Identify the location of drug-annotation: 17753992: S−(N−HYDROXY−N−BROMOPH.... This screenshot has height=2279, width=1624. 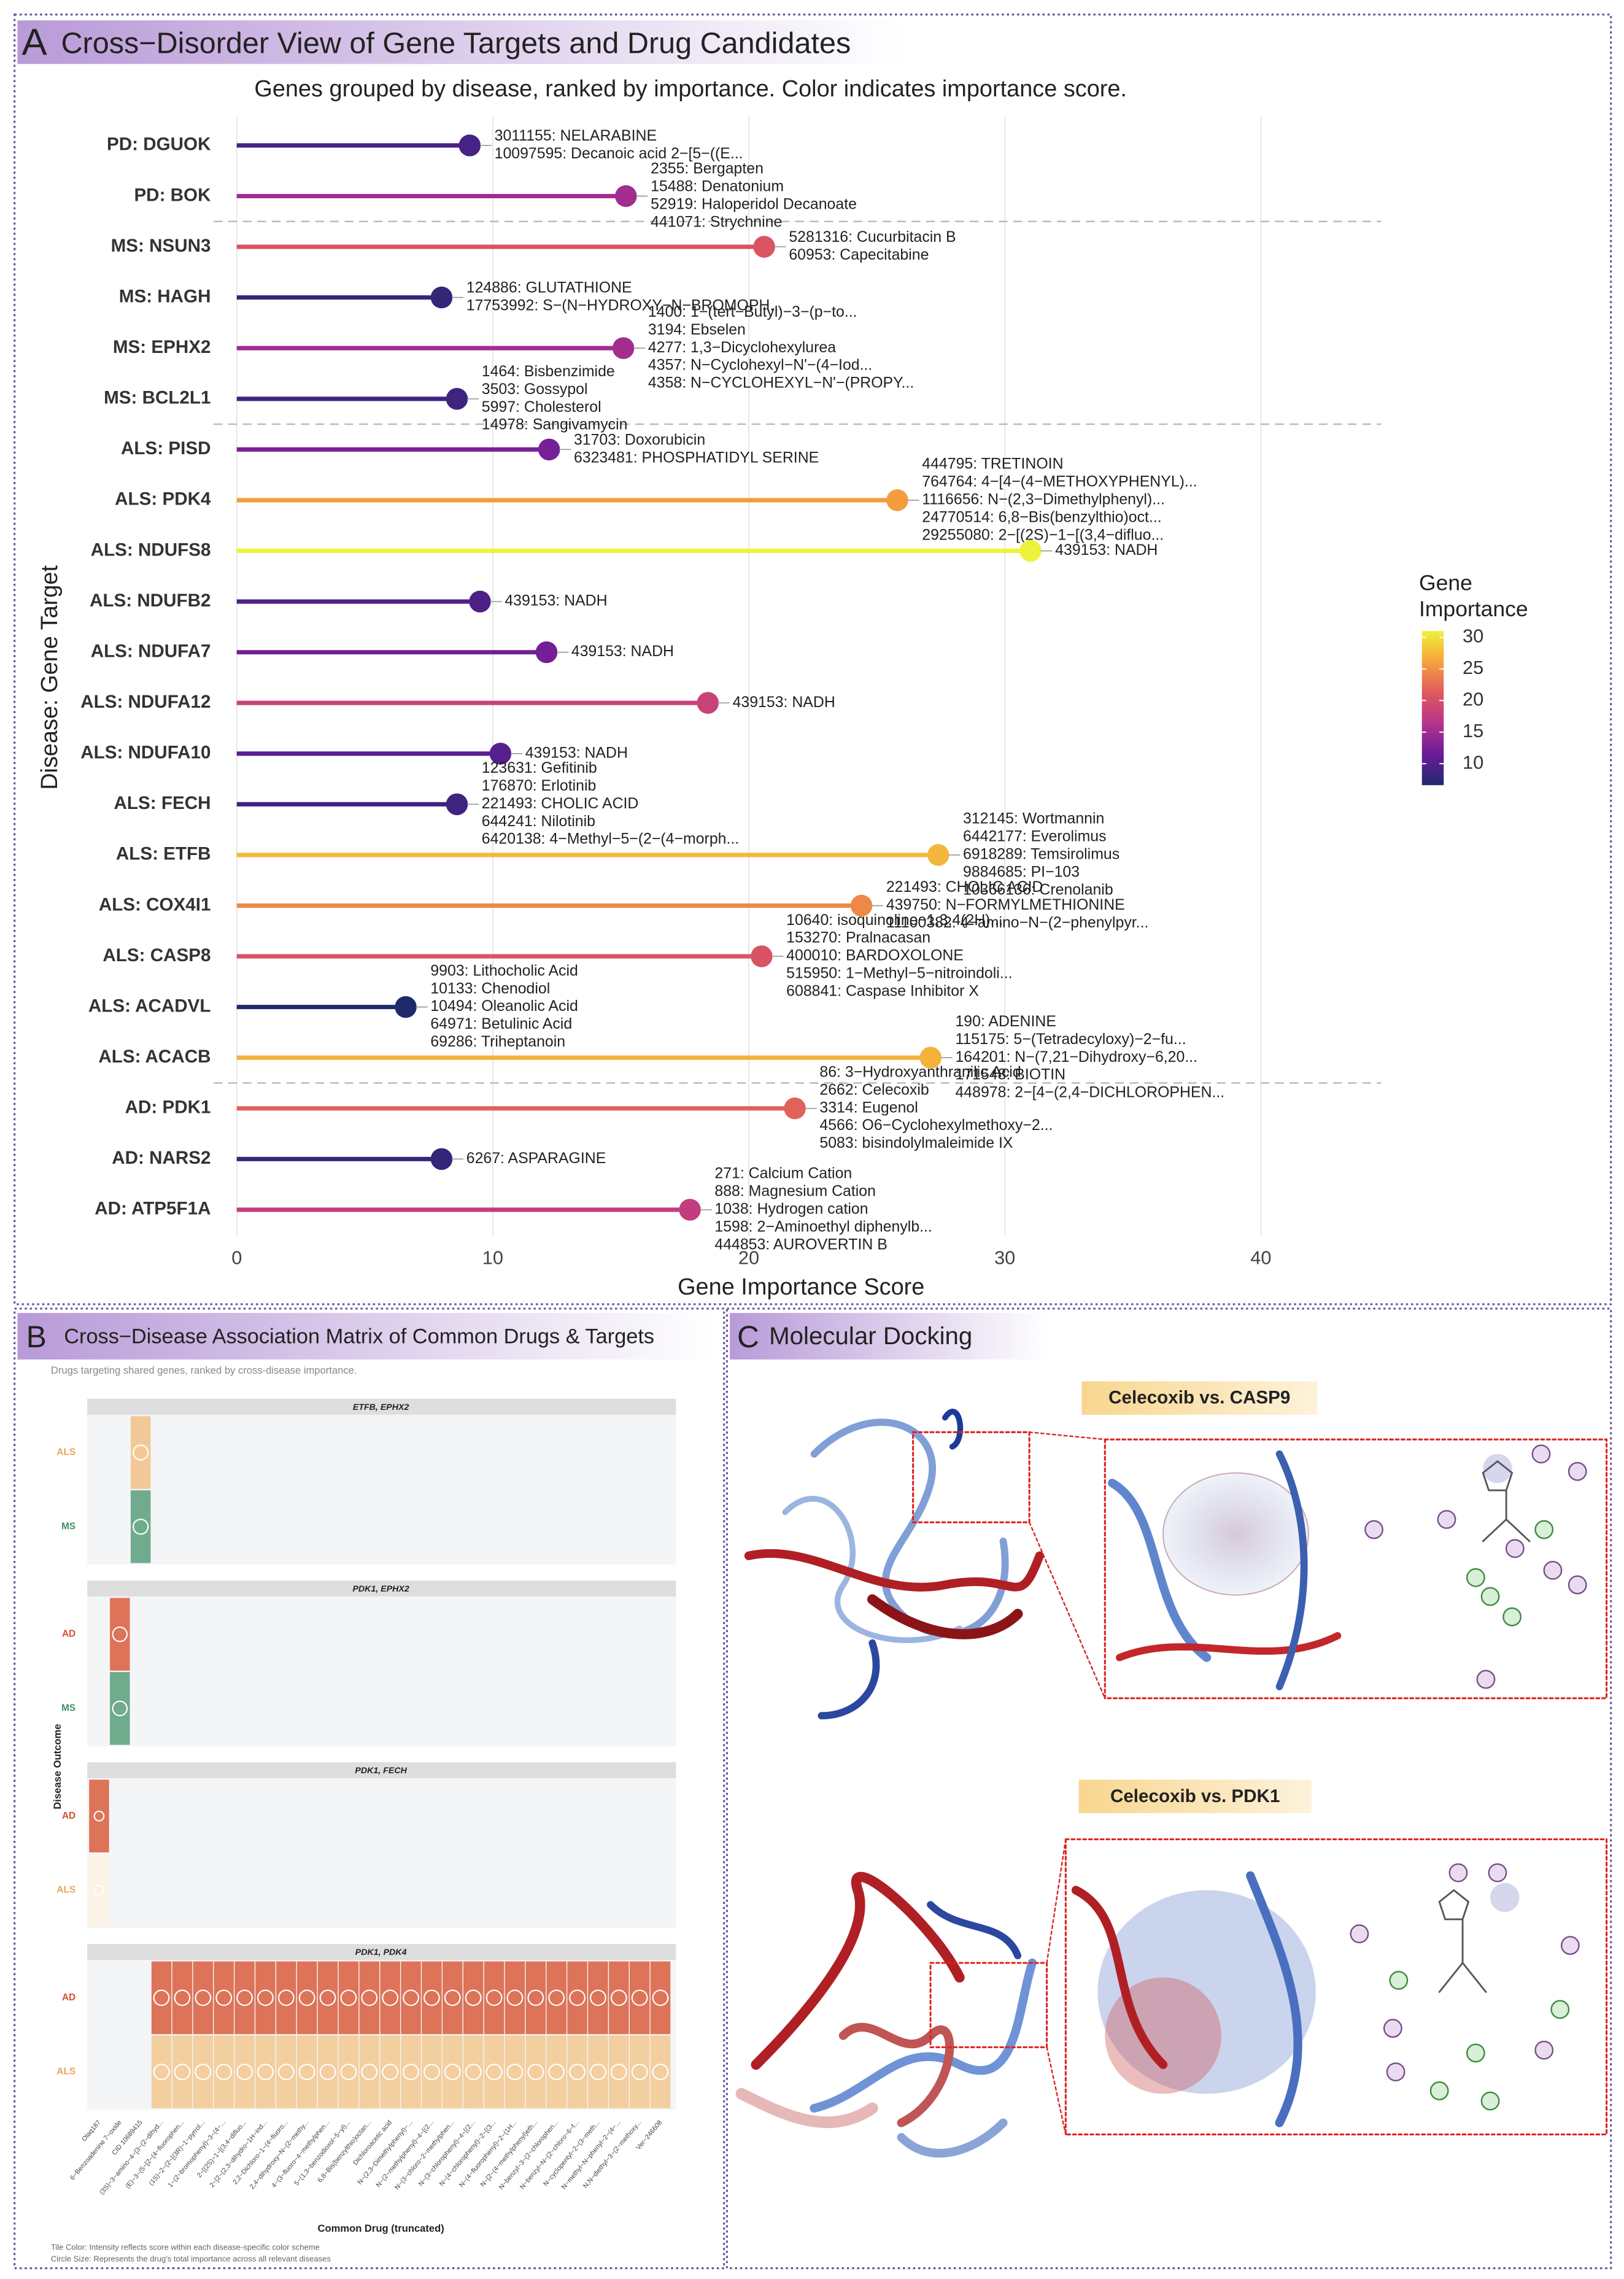
(624, 305).